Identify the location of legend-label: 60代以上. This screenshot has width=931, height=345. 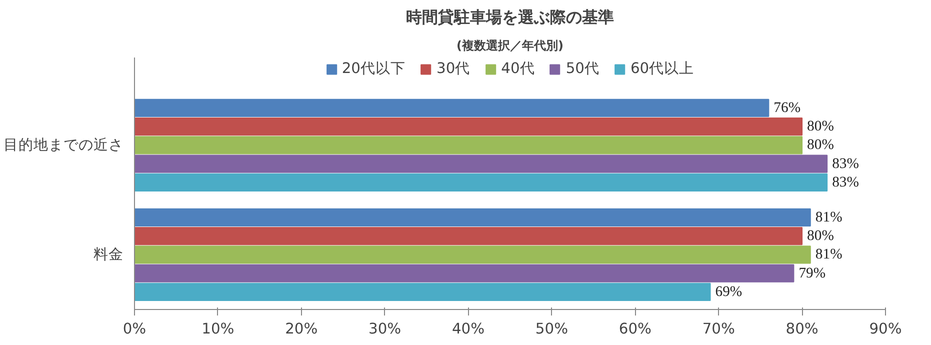
(662, 68).